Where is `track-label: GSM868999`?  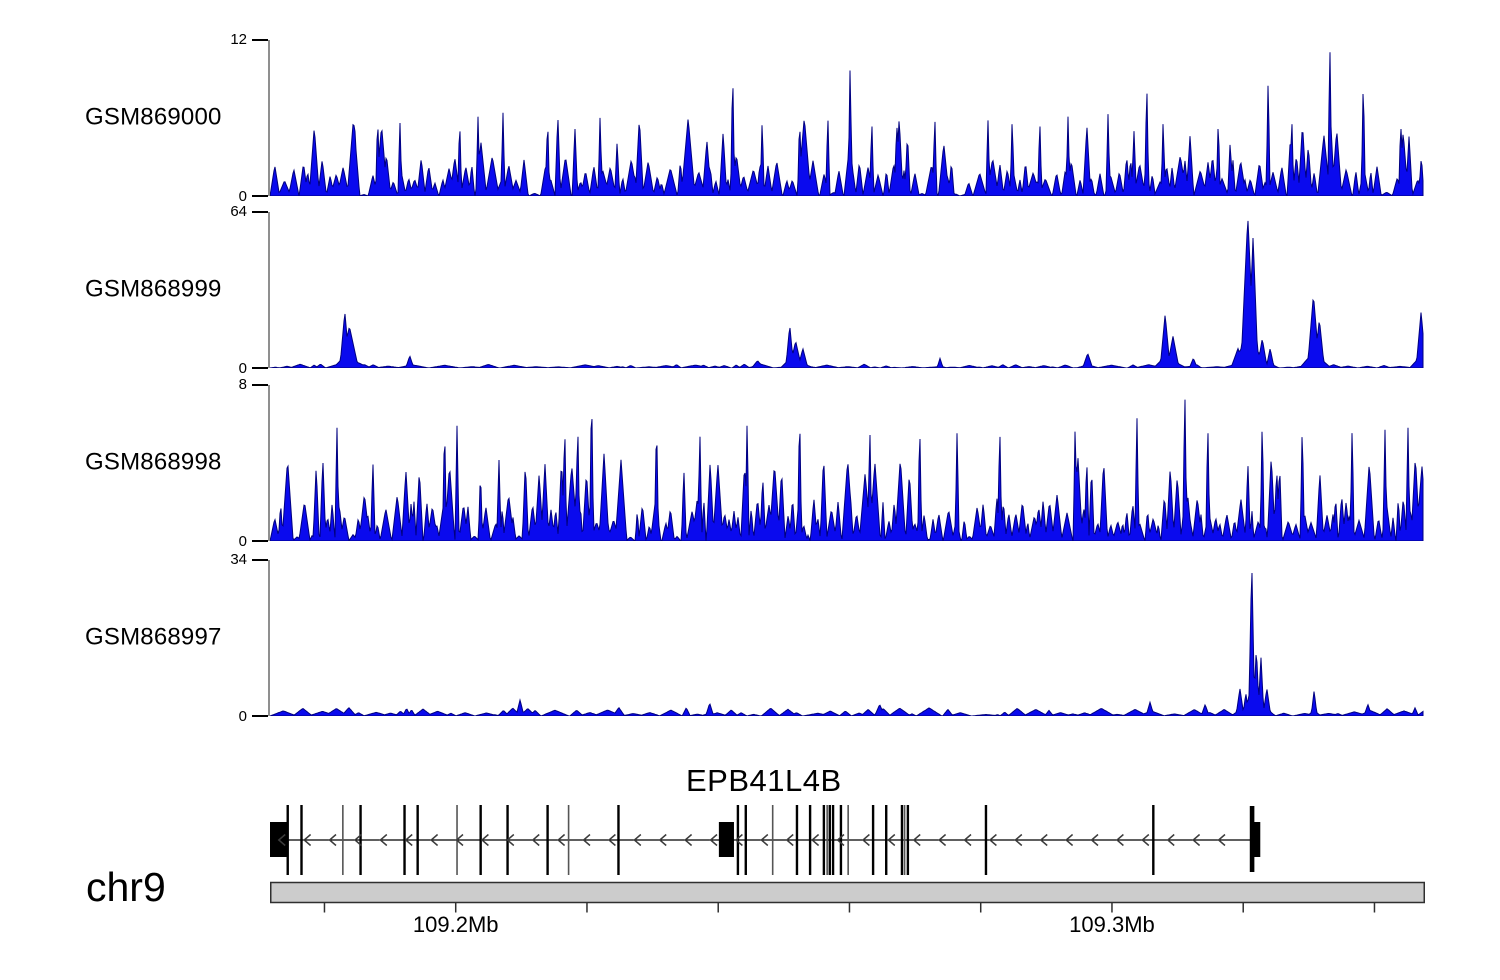
track-label: GSM868999 is located at coordinates (153, 289).